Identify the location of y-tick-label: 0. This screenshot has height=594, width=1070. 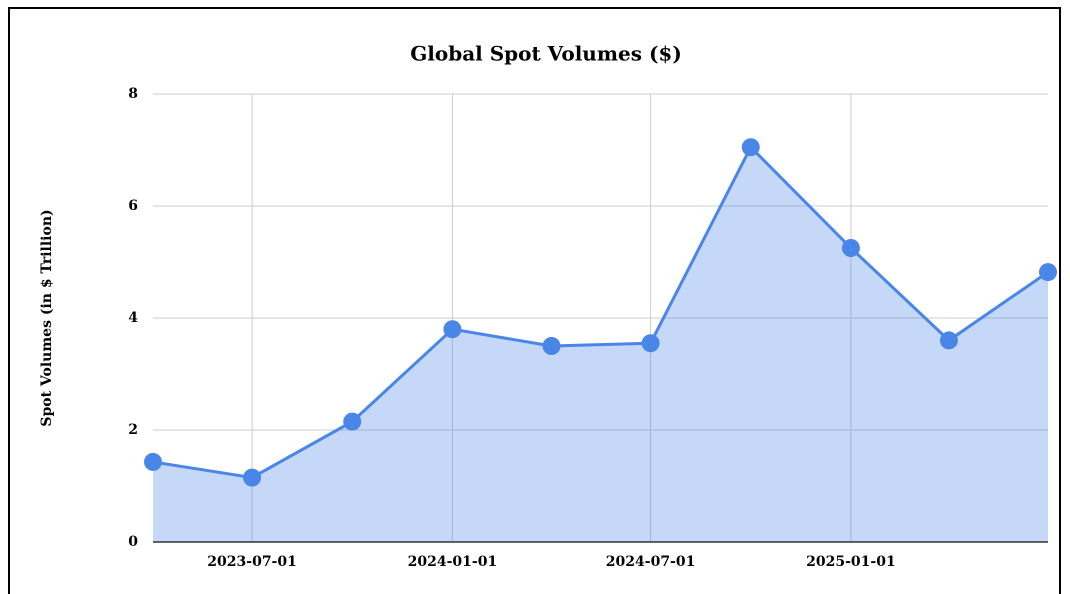
(133, 542).